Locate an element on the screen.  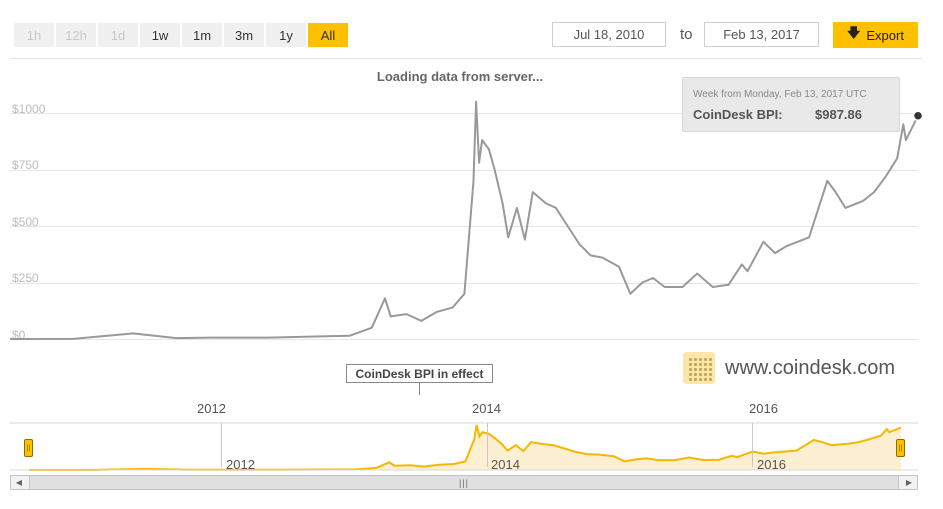
navigator-year-label: 2016 is located at coordinates (763, 408).